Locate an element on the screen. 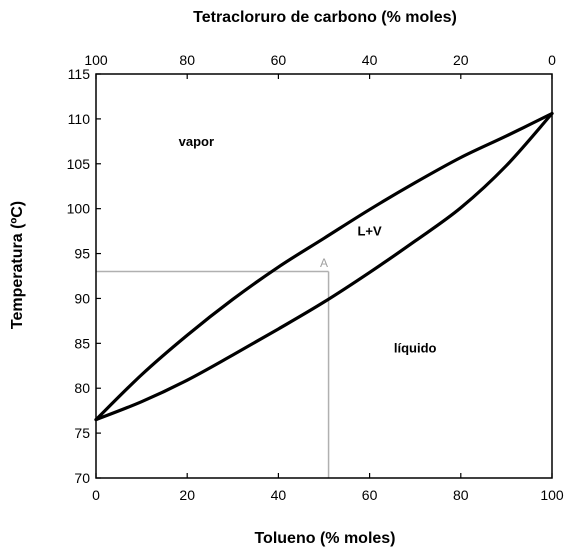 This screenshot has height=557, width=574. x-tick-label: 60 is located at coordinates (370, 495).